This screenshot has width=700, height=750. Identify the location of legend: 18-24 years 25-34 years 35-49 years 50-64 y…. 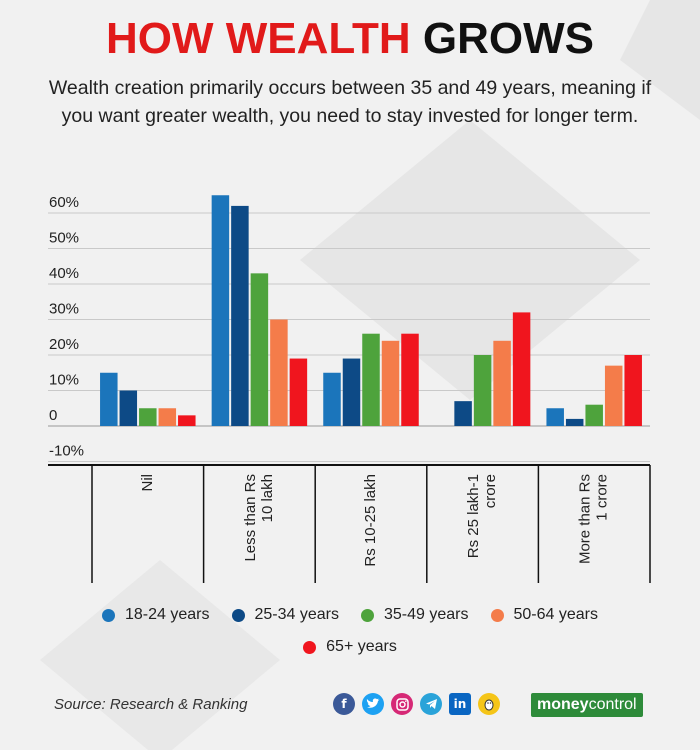
(350, 638).